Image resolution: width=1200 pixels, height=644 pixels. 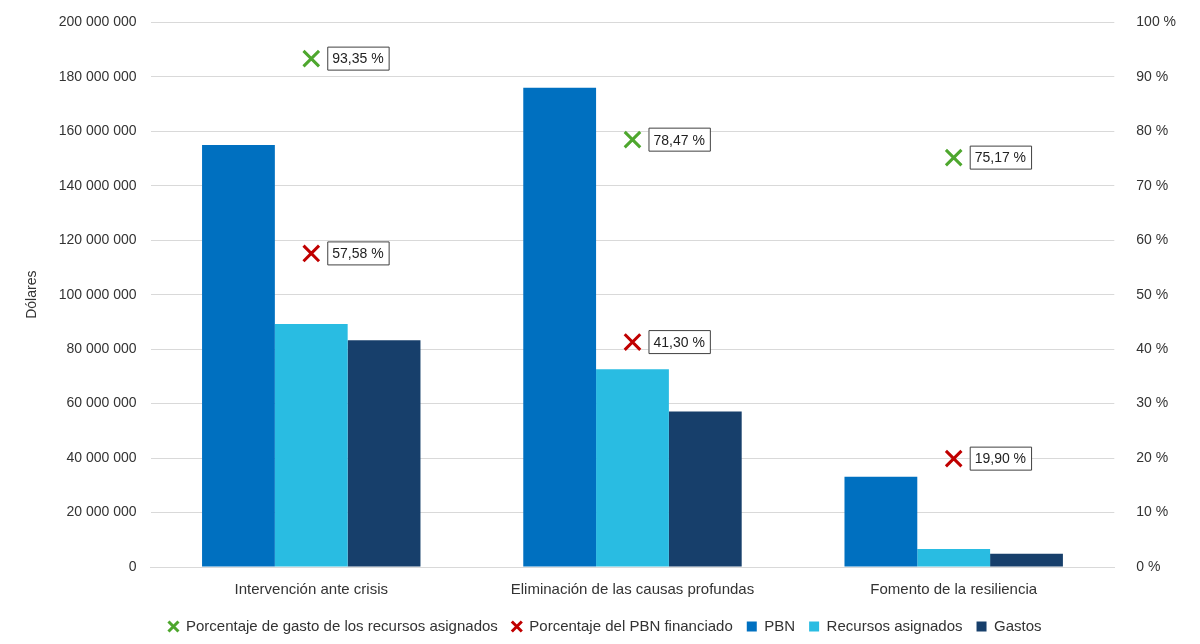 I want to click on y2-tick-label: 30 %, so click(x=1152, y=402).